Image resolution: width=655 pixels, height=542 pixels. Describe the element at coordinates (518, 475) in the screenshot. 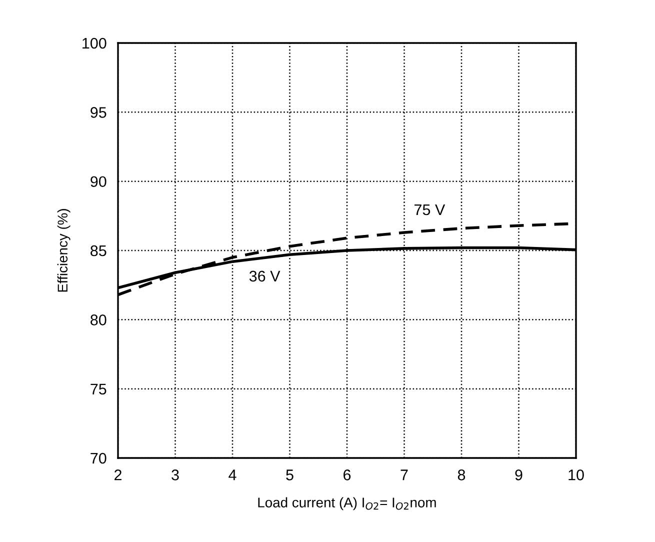

I see `x-tick-label: 9` at that location.